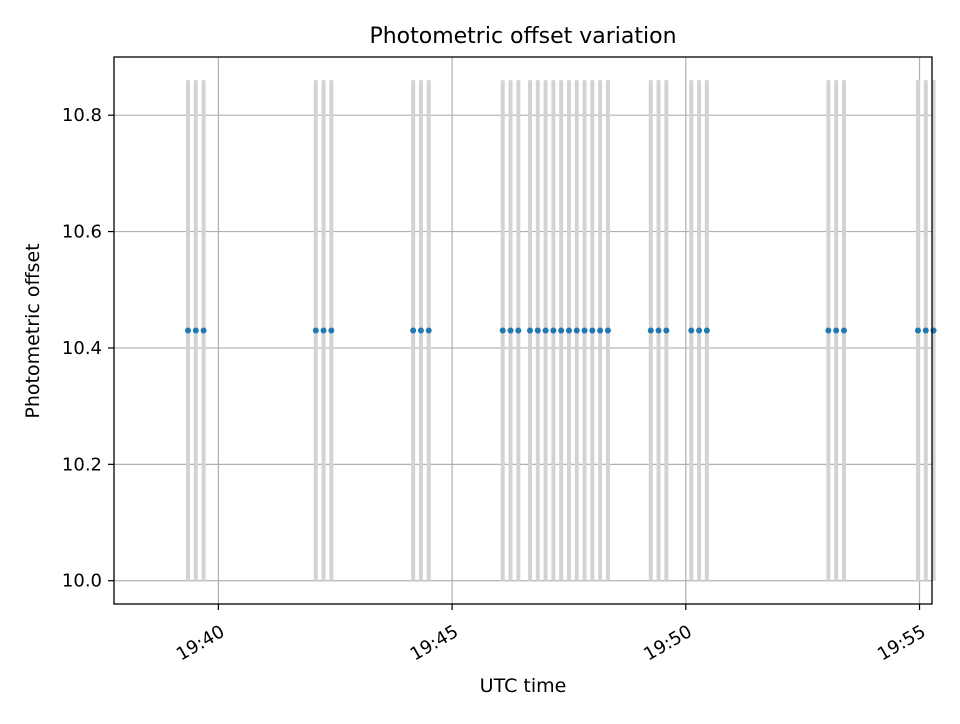 The image size is (960, 724). I want to click on y-tick-label: 10.0, so click(82, 581).